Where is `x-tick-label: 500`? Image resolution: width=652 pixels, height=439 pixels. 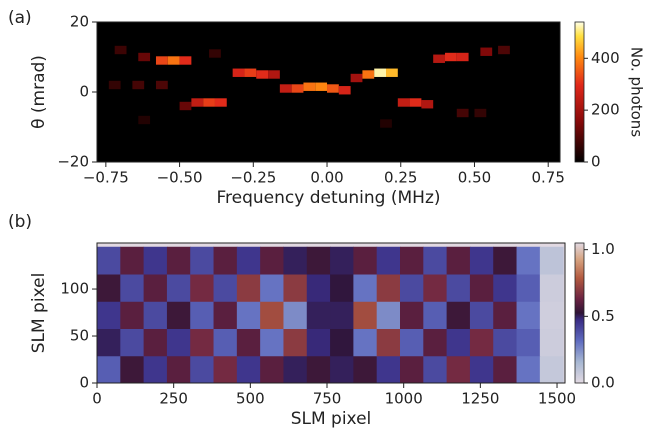 x-tick-label: 500 is located at coordinates (250, 399).